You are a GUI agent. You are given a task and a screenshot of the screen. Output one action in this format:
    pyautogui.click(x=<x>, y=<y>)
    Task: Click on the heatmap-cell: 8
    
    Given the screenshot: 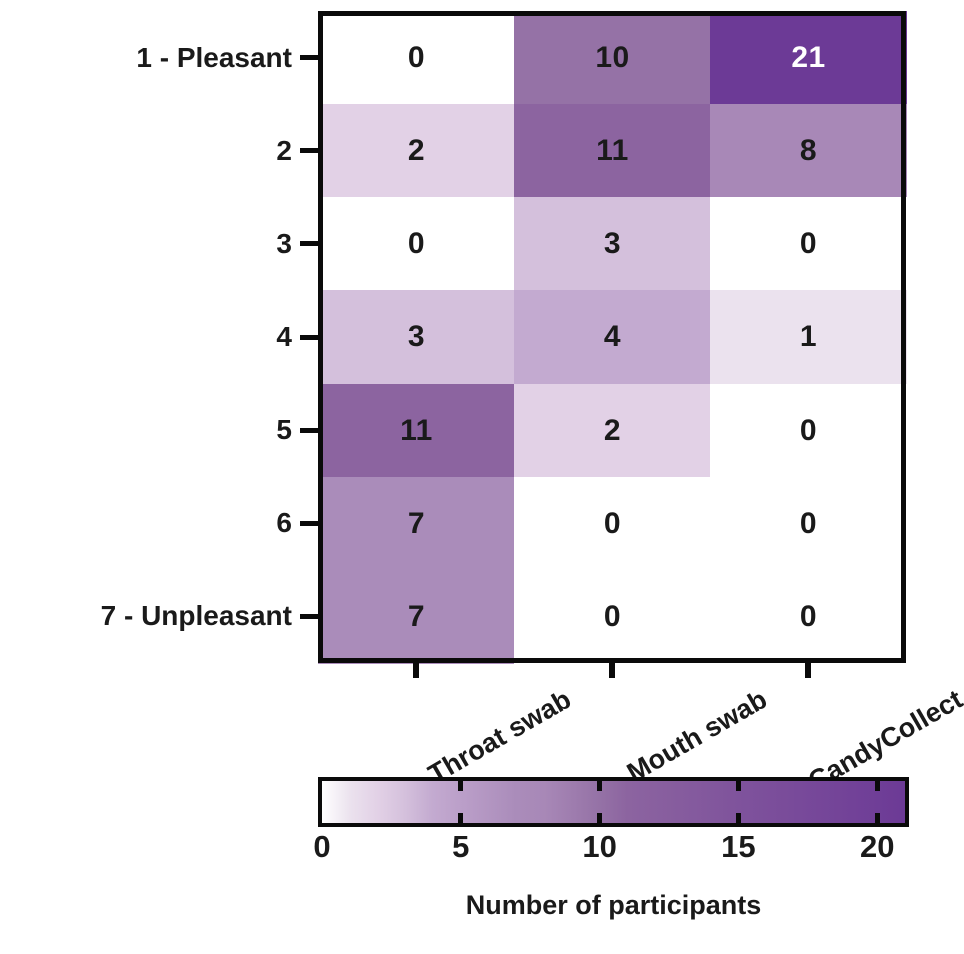 What is the action you would take?
    pyautogui.click(x=808, y=151)
    